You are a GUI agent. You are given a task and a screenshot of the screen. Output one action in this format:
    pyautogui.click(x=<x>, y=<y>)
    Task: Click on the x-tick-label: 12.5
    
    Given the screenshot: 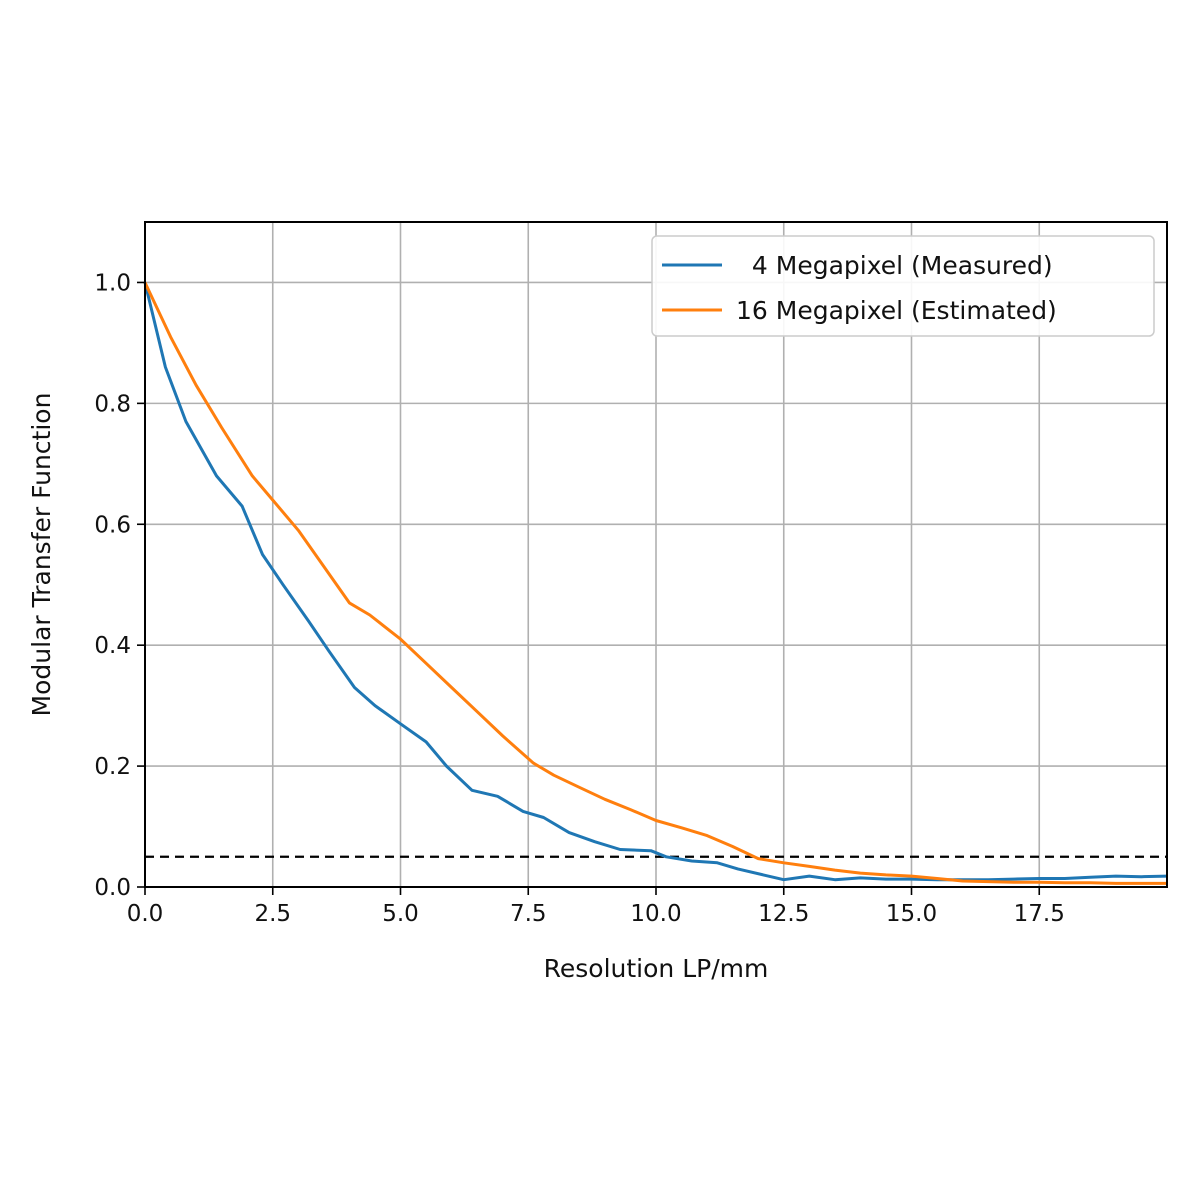 What is the action you would take?
    pyautogui.click(x=783, y=914)
    